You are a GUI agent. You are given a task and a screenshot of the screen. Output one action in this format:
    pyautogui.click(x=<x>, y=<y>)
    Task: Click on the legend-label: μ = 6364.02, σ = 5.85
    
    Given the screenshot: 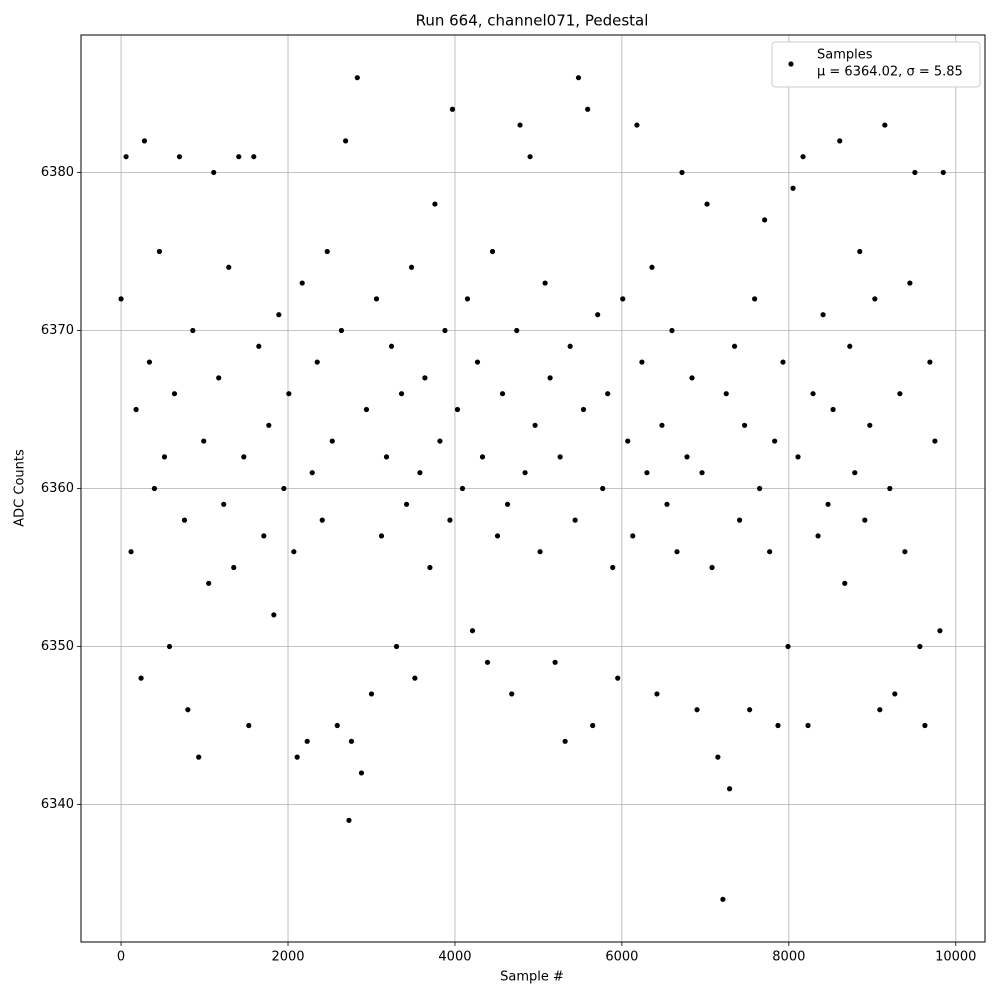 What is the action you would take?
    pyautogui.click(x=890, y=72)
    